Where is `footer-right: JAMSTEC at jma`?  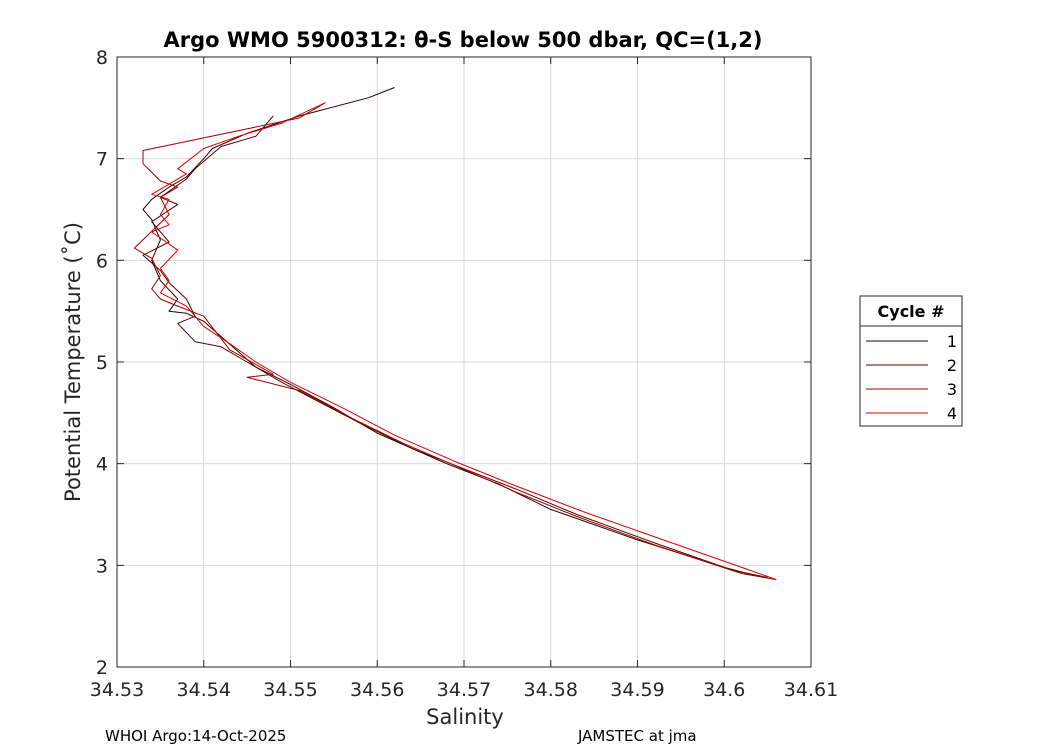 footer-right: JAMSTEC at jma is located at coordinates (637, 736).